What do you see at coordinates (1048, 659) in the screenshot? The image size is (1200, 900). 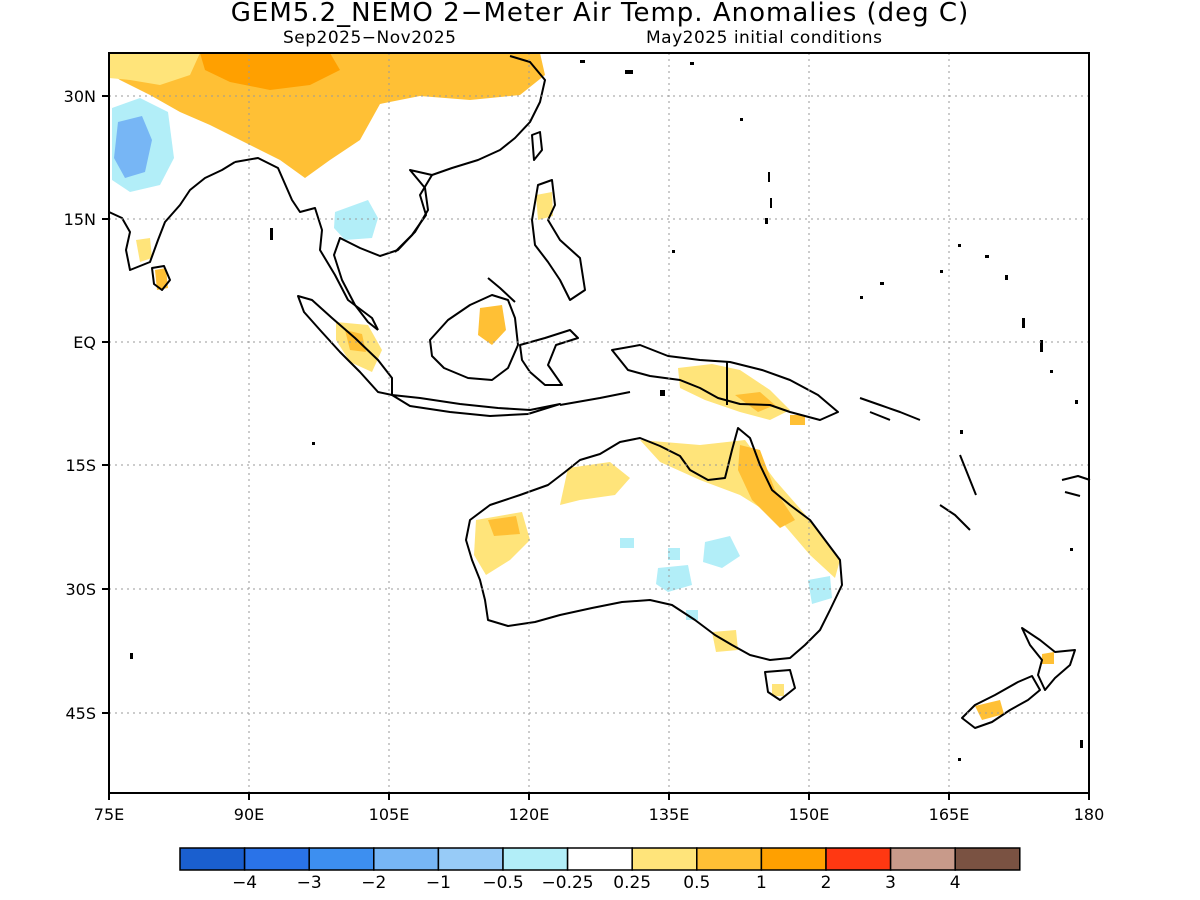 I see `new-zealand-north-island-coastline` at bounding box center [1048, 659].